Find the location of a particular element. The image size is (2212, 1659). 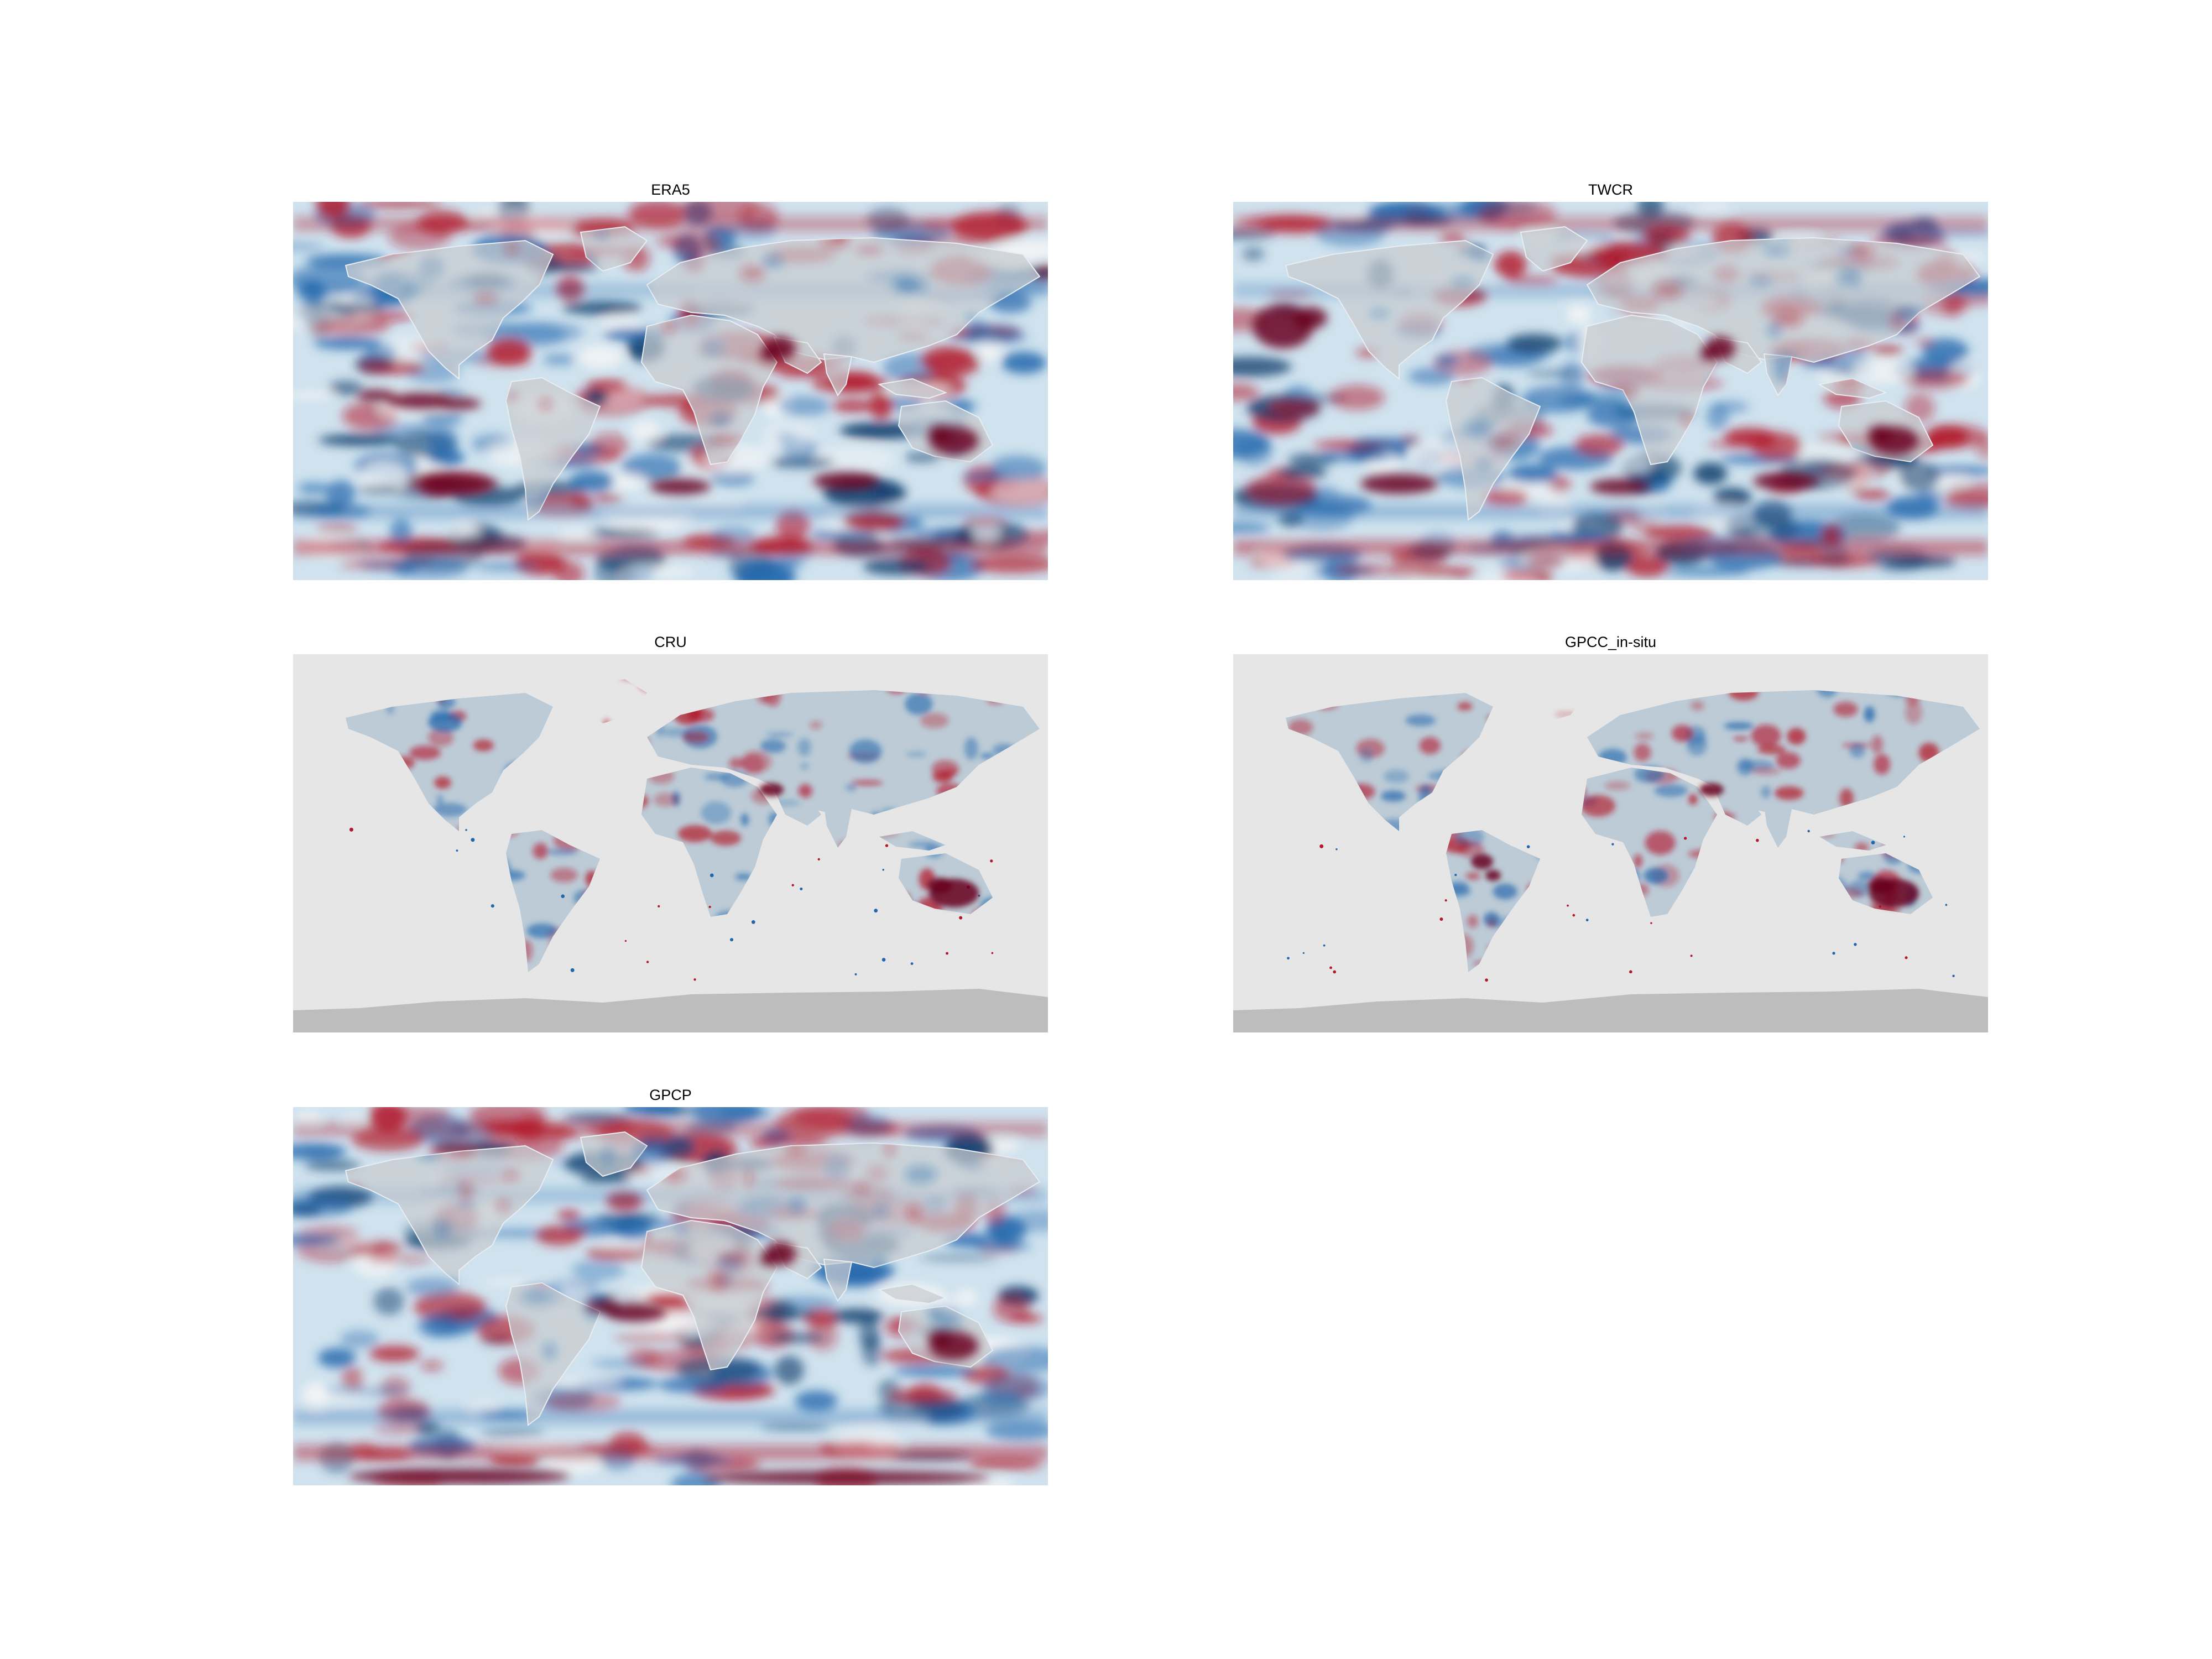

land-maritime is located at coordinates (913, 1294).